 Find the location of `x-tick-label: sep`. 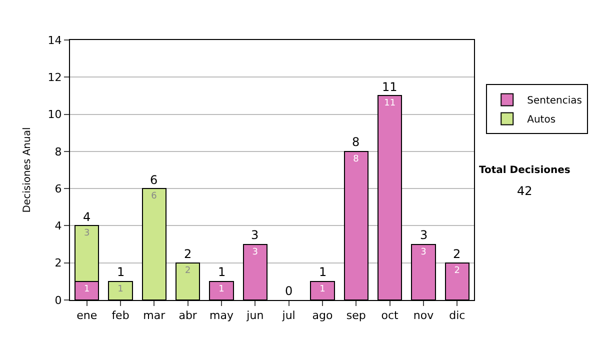

x-tick-label: sep is located at coordinates (356, 315).